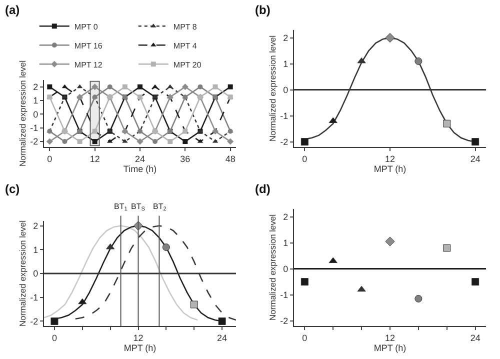 This screenshot has height=359, width=500. I want to click on legend-label: MPT 12, so click(88, 65).